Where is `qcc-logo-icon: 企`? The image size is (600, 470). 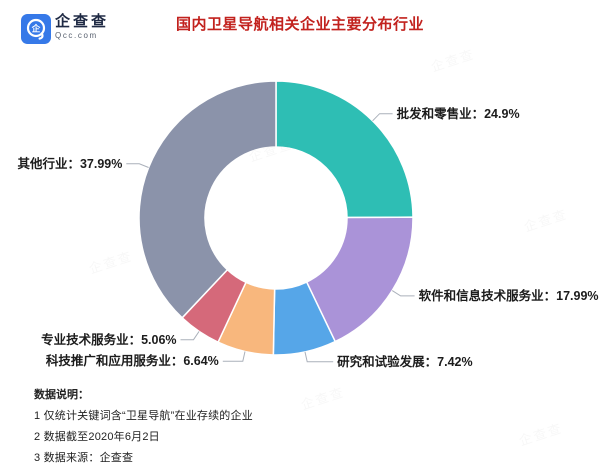 qcc-logo-icon: 企 is located at coordinates (36, 29).